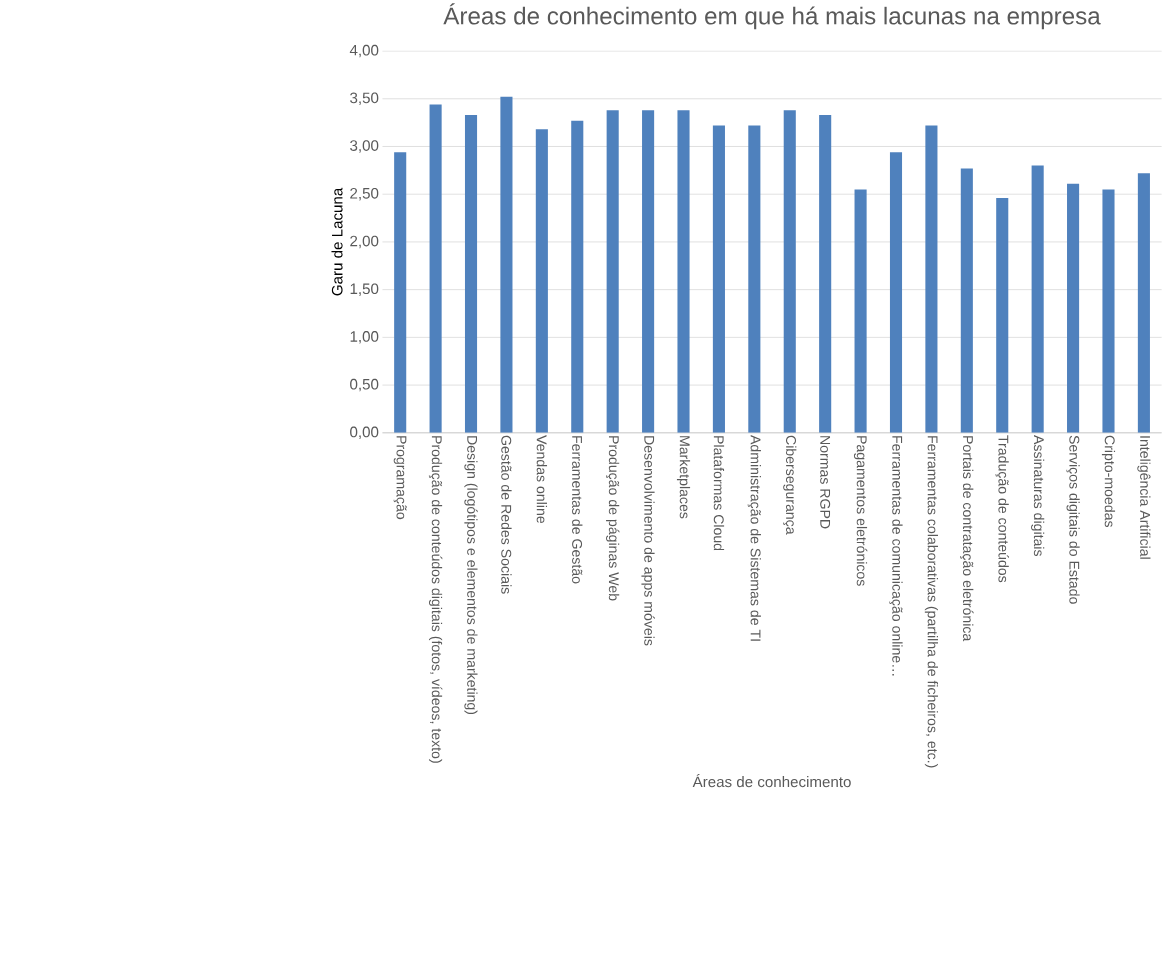 This screenshot has height=979, width=1162. Describe the element at coordinates (931, 602) in the screenshot. I see `x-tick-label: Ferramentas colaborativas (partilha de ficheiros, etc.)` at that location.